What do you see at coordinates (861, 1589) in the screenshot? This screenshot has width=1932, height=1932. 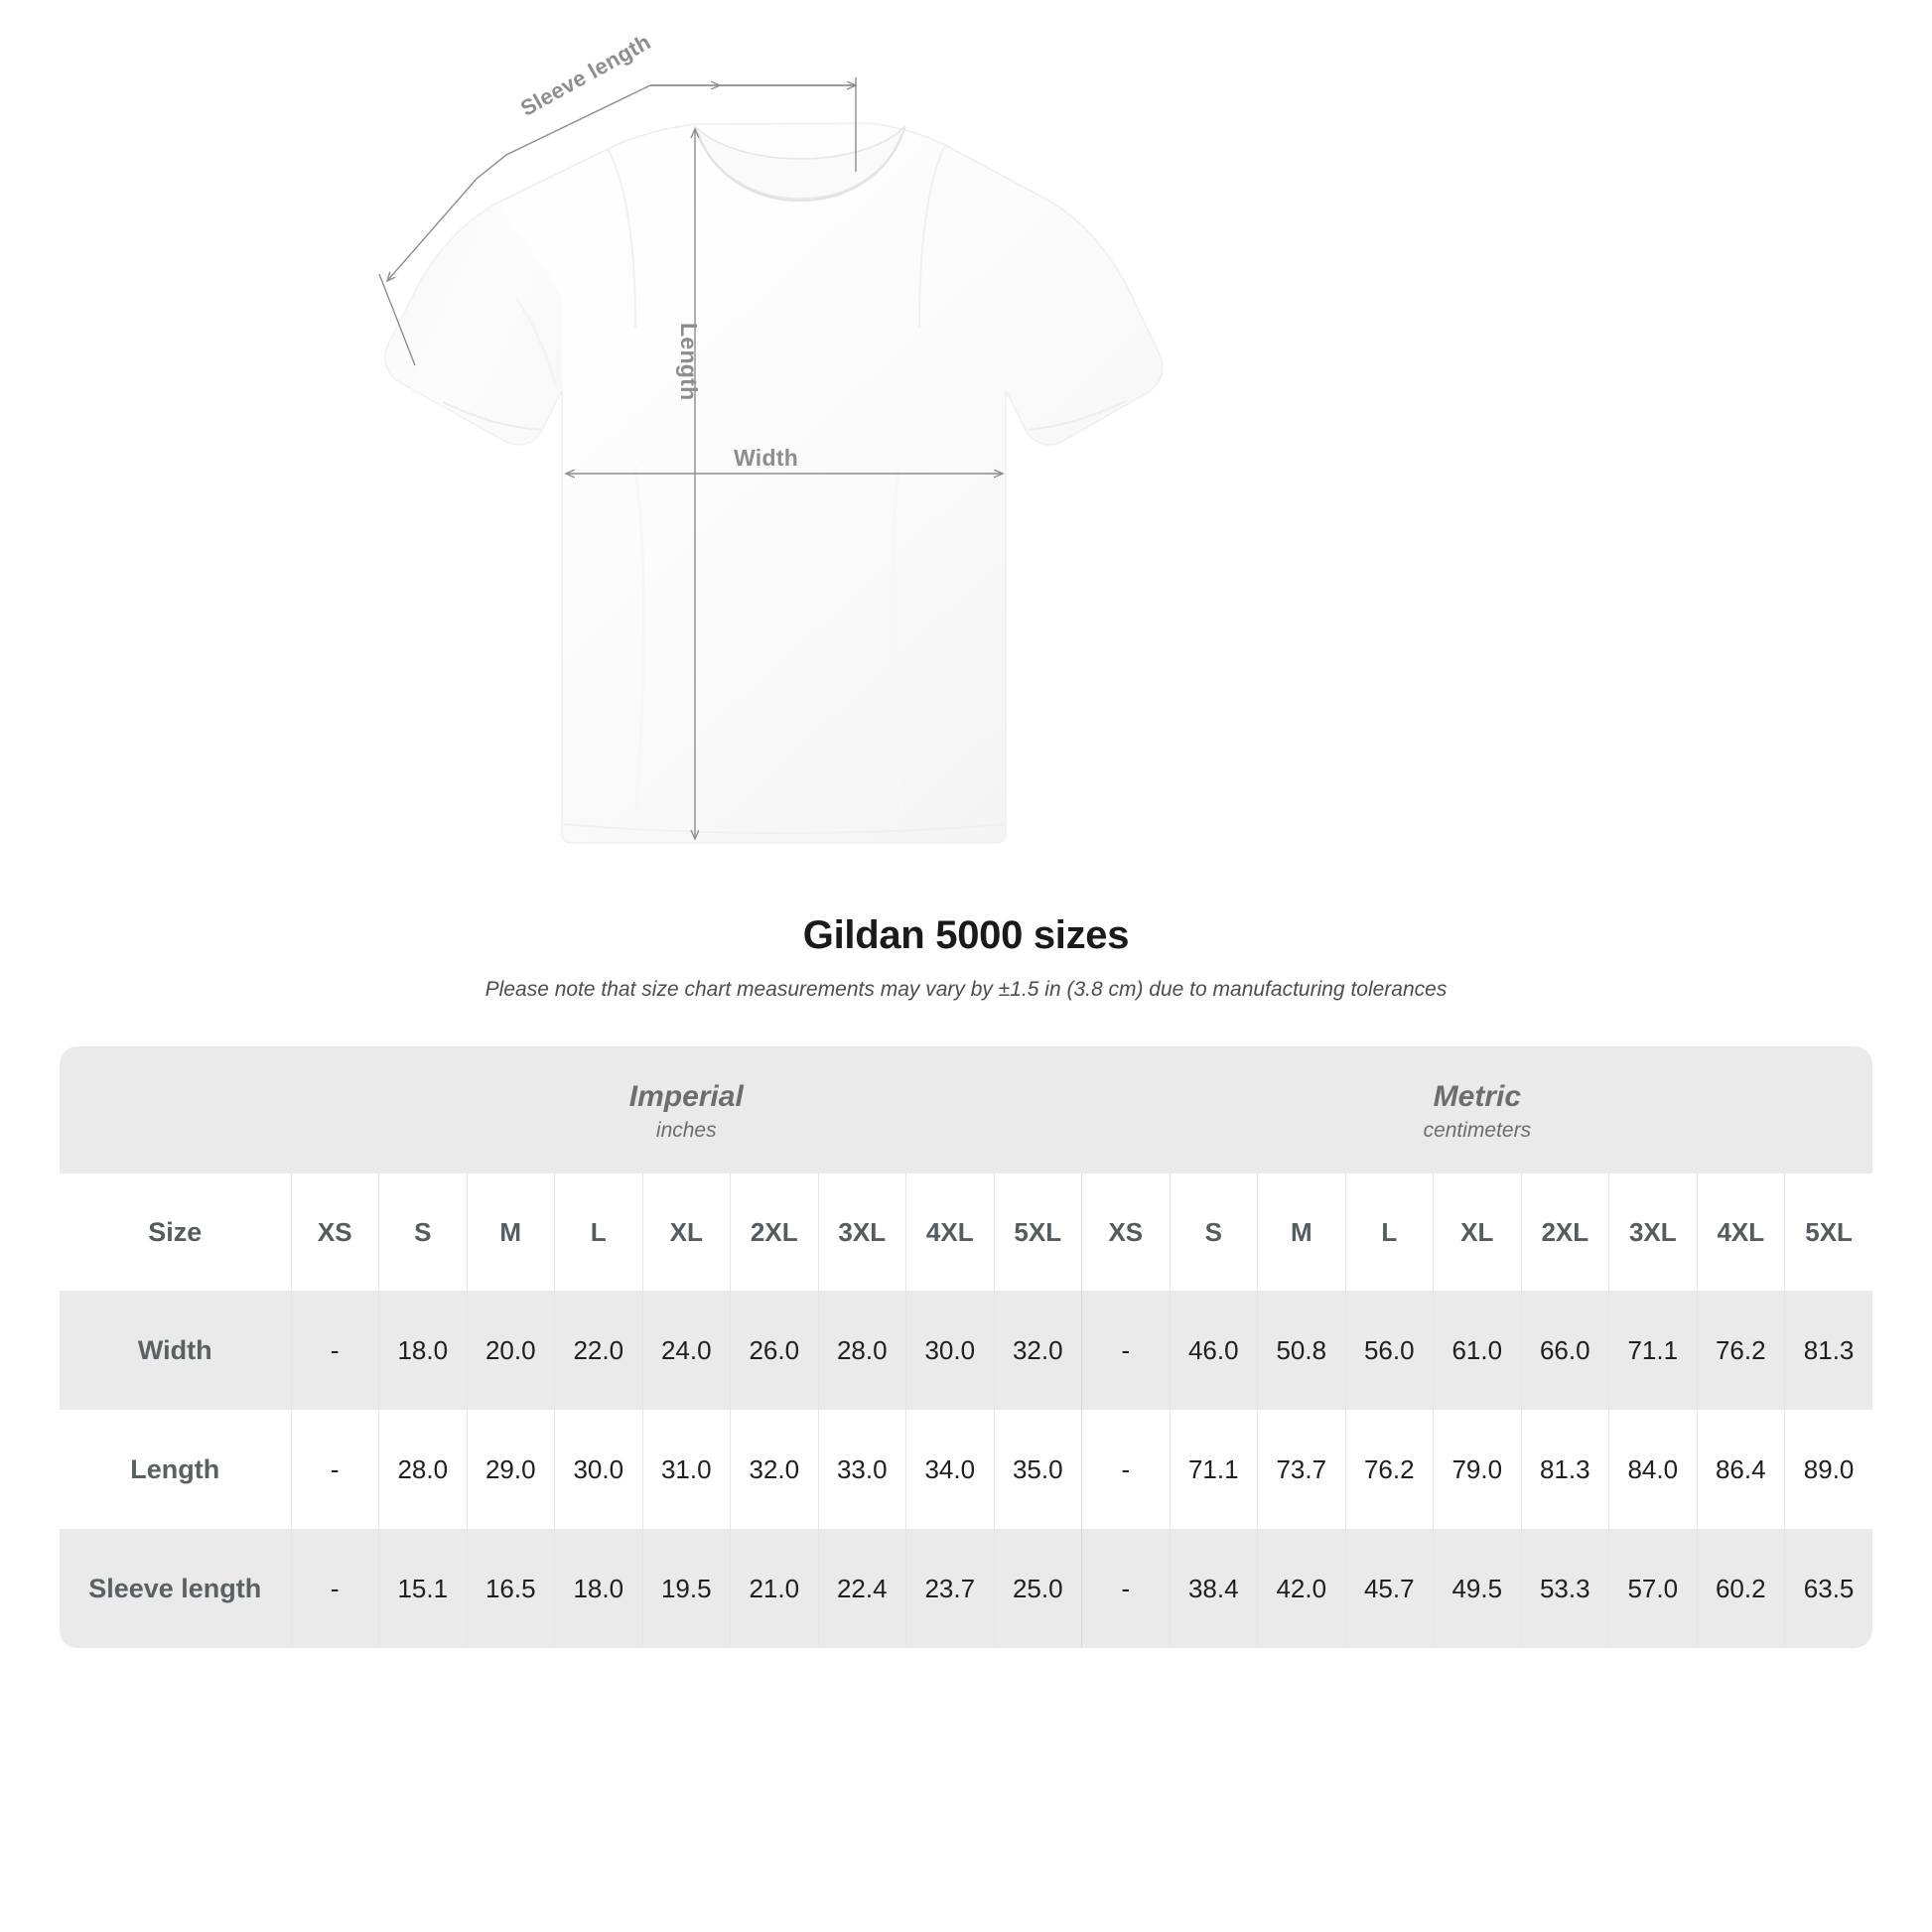 I see `cell-sleeve-imp-3xl: 22.4` at bounding box center [861, 1589].